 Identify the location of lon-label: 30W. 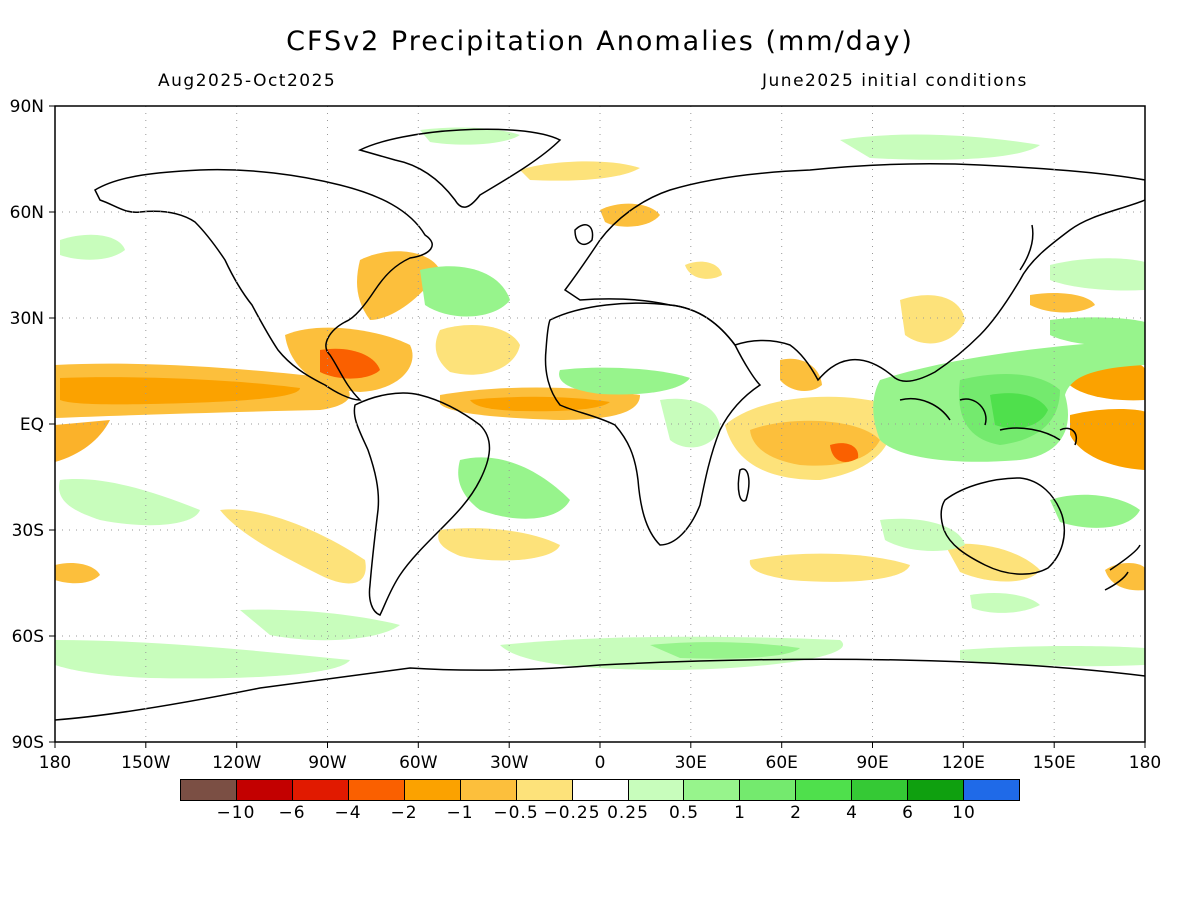
(509, 763).